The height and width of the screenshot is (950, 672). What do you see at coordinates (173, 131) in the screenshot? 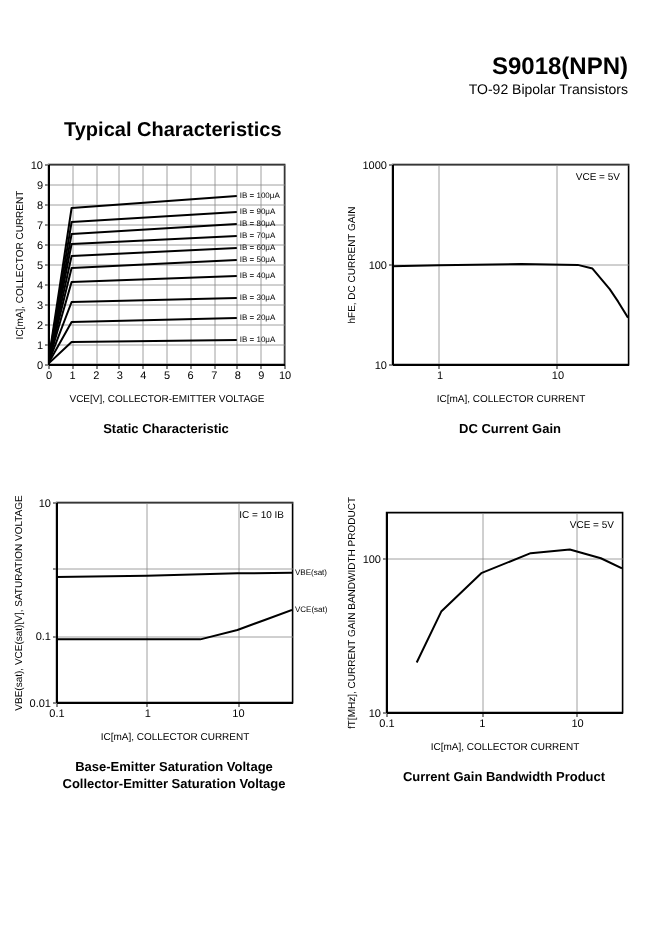
I see `text: Typical Characteristics` at bounding box center [173, 131].